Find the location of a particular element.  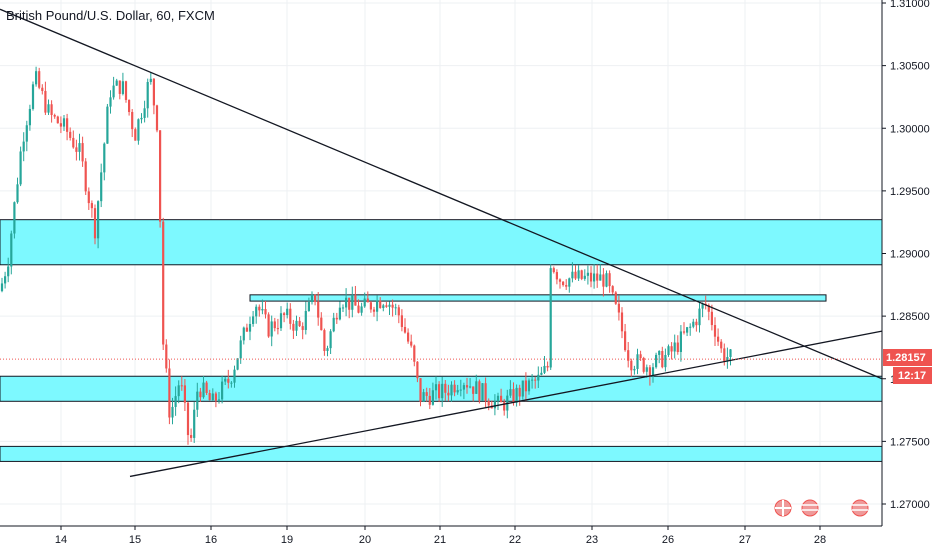

date-tick-label: 21 is located at coordinates (440, 540).